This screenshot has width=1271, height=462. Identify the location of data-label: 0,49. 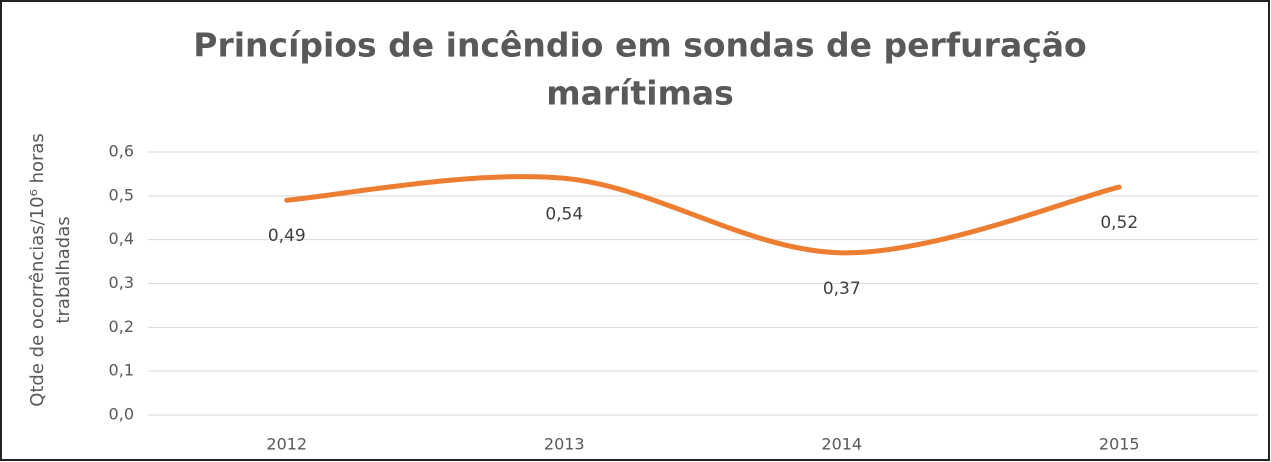
(287, 236).